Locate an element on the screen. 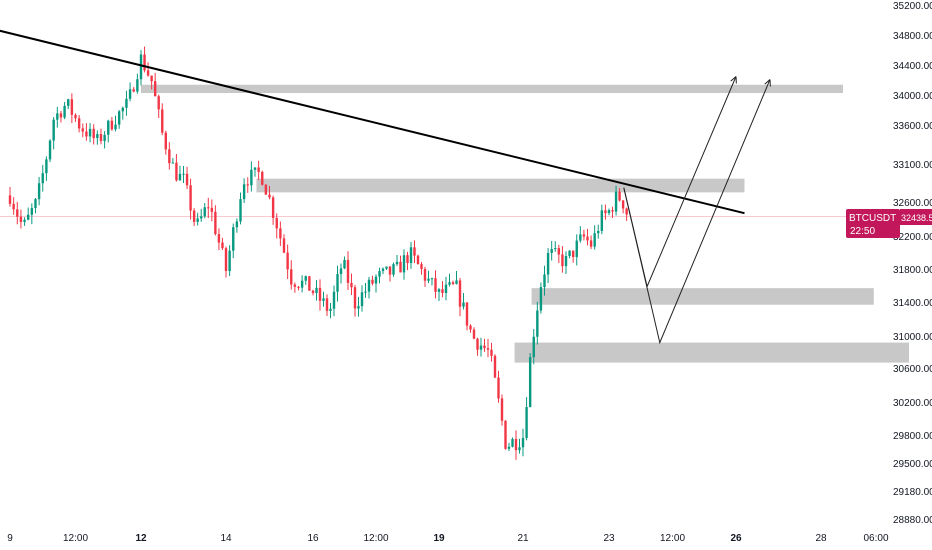 Image resolution: width=932 pixels, height=550 pixels. price-tick-label: 30200.00 is located at coordinates (912, 403).